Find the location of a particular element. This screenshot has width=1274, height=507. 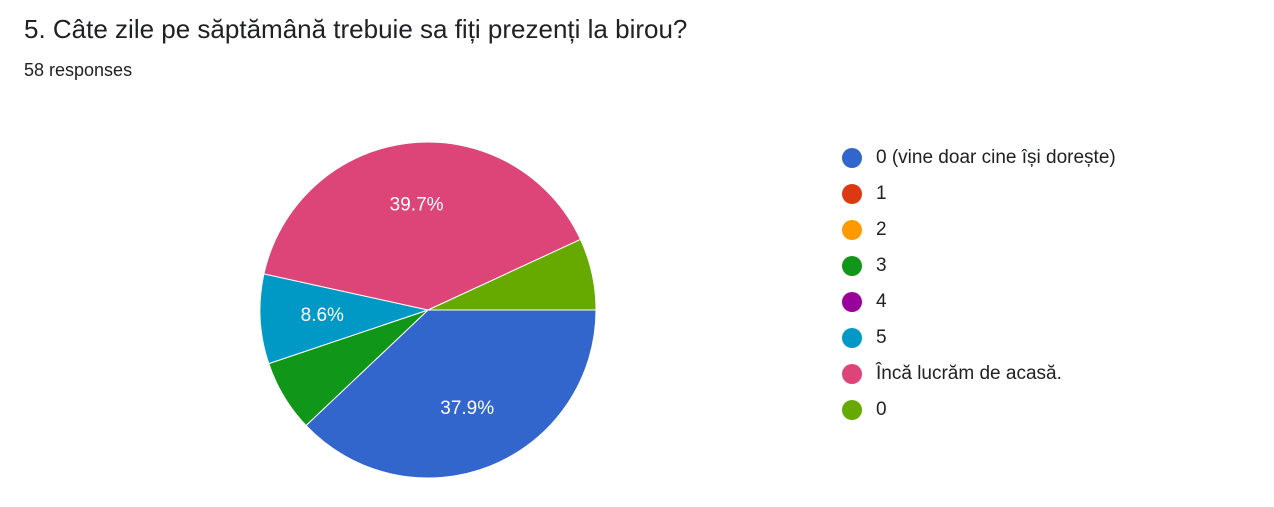

slice-percent-label: 8.6% is located at coordinates (322, 315).